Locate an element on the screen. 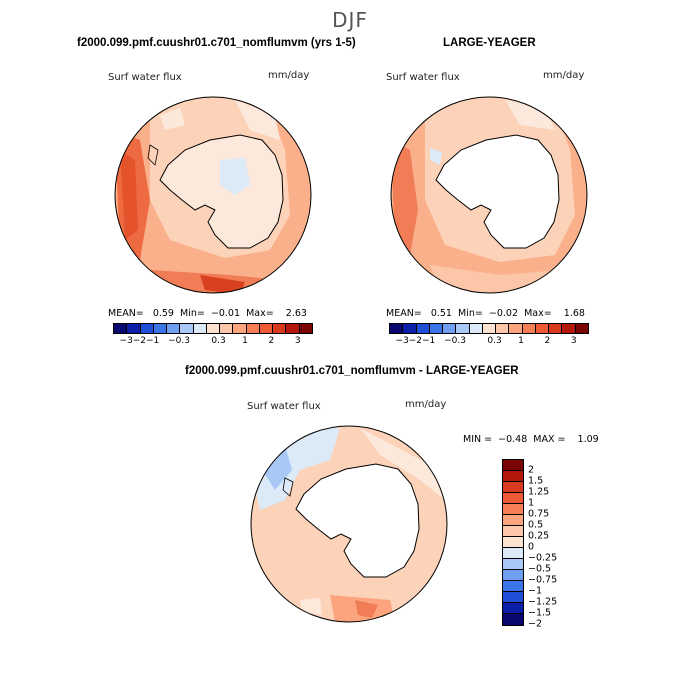 This screenshot has height=700, width=700. panel1-units-label: mm/day is located at coordinates (289, 75).